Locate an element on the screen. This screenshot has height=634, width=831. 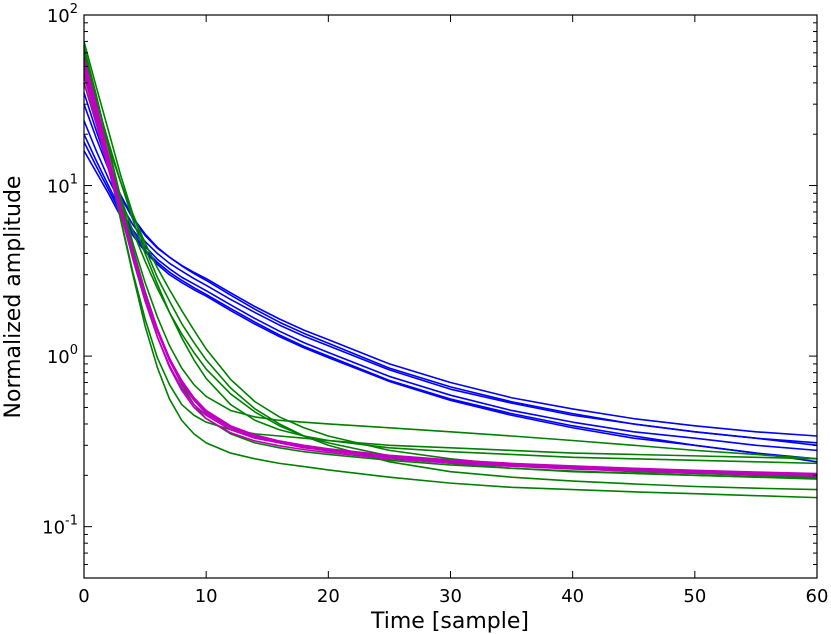
x-tick-label: 50 is located at coordinates (694, 596).